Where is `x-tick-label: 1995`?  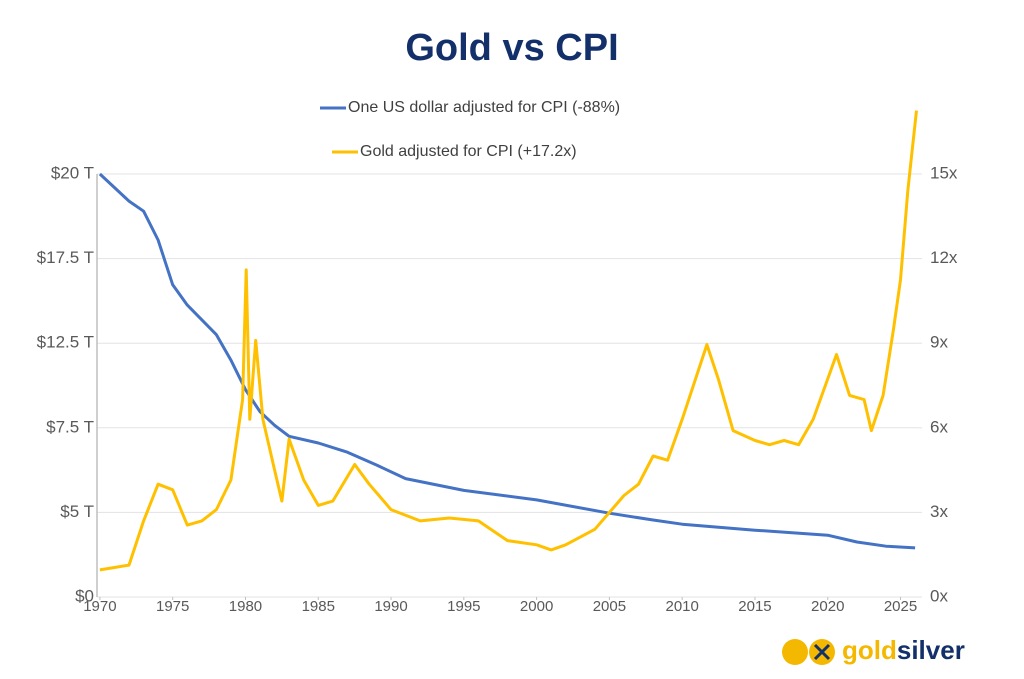
x-tick-label: 1995 is located at coordinates (463, 606).